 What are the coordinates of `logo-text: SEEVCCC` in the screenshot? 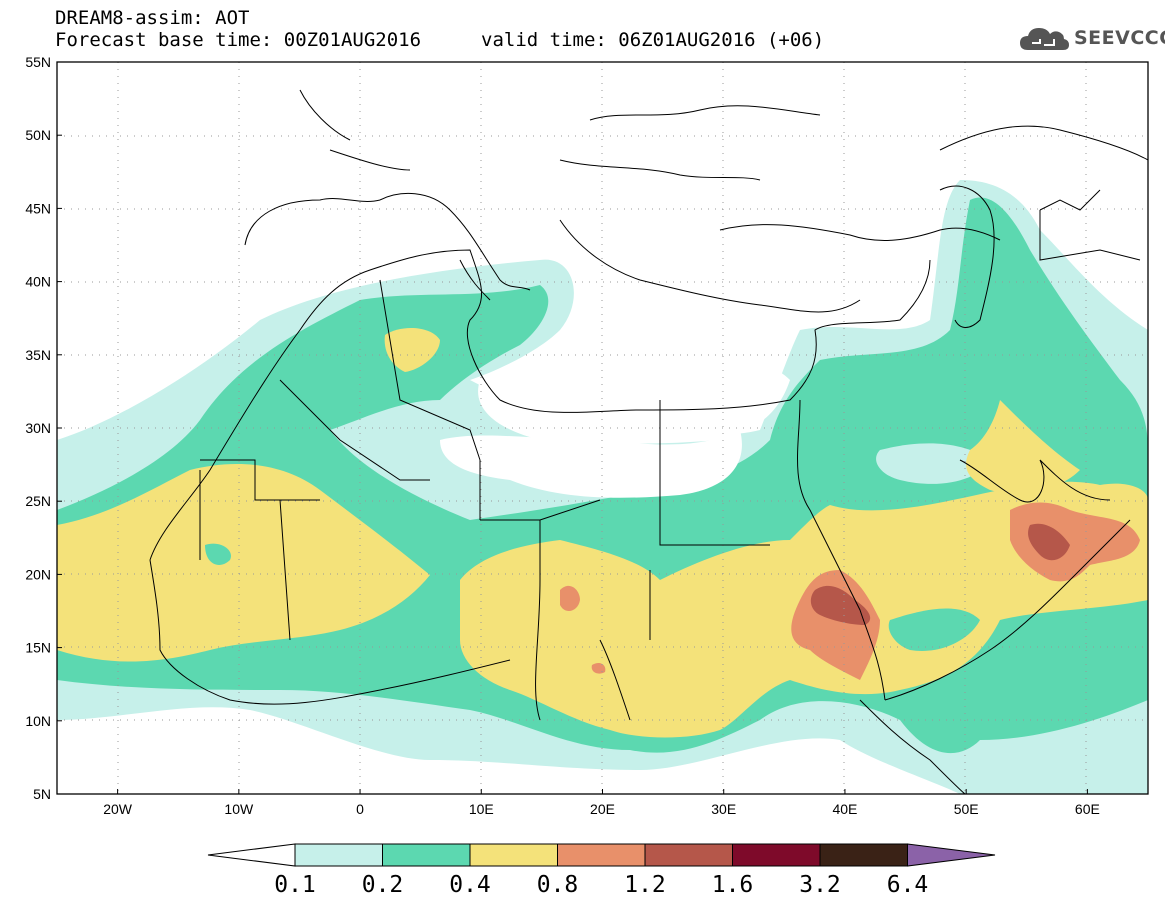 It's located at (1119, 38).